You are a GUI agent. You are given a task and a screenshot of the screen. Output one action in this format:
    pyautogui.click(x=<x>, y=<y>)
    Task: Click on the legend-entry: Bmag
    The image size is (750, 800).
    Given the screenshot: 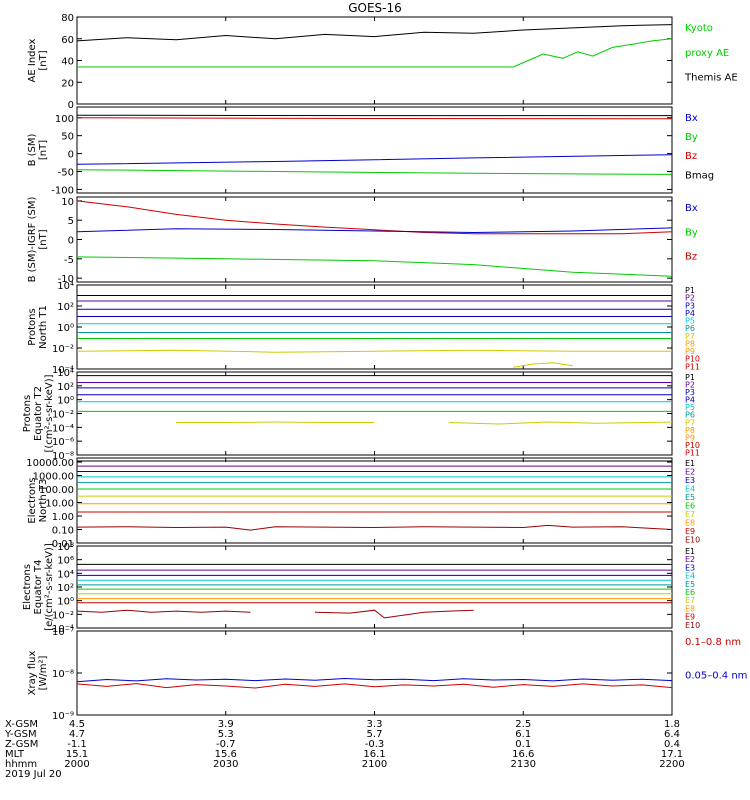 What is the action you would take?
    pyautogui.click(x=699, y=175)
    